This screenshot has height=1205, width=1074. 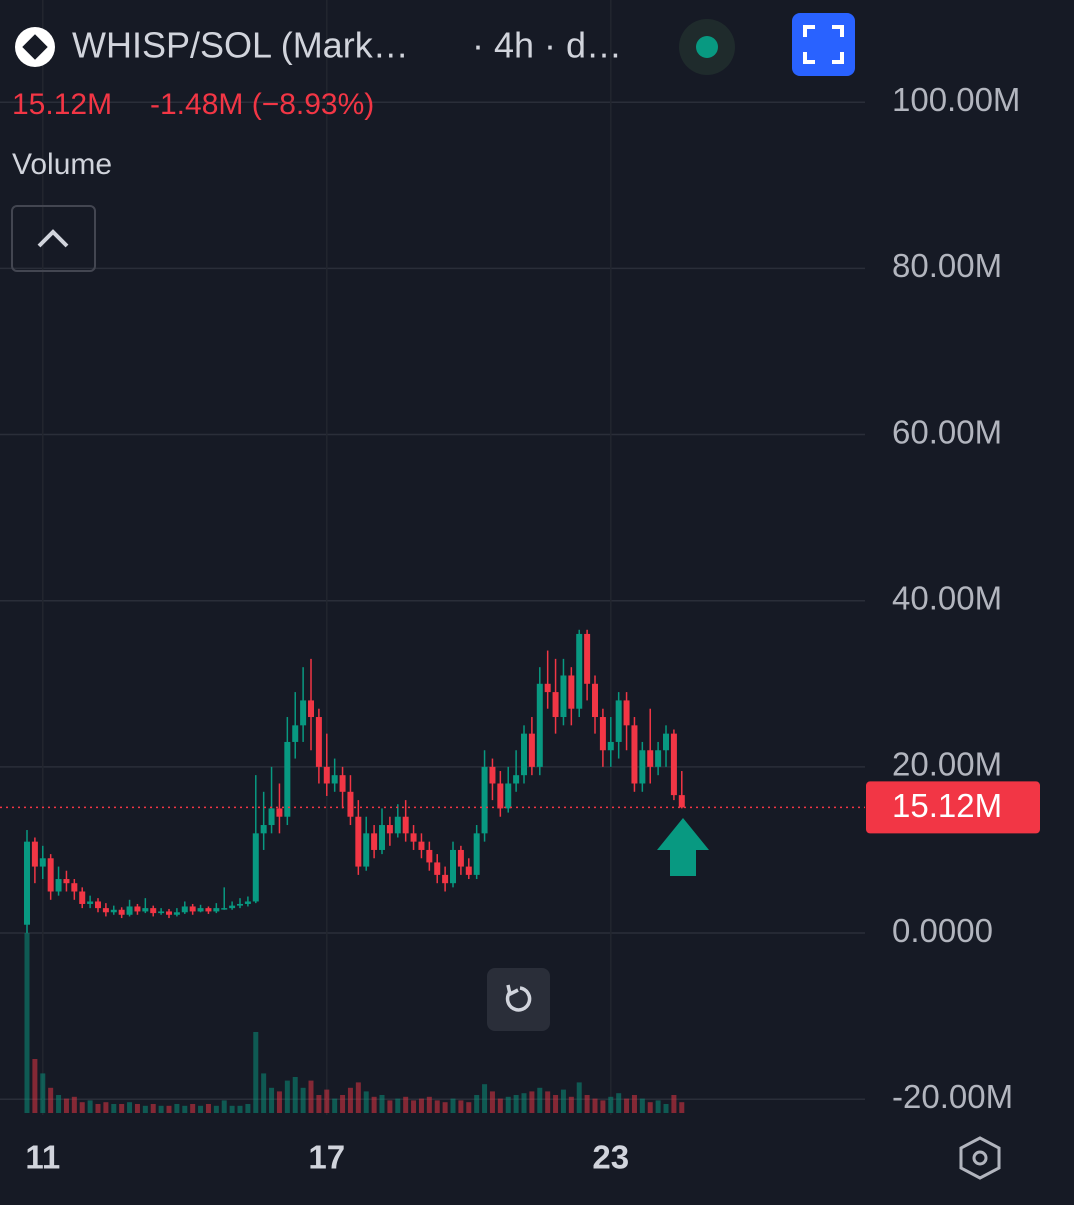 What do you see at coordinates (262, 104) in the screenshot?
I see `price-change: -1.48M (−8.93%)` at bounding box center [262, 104].